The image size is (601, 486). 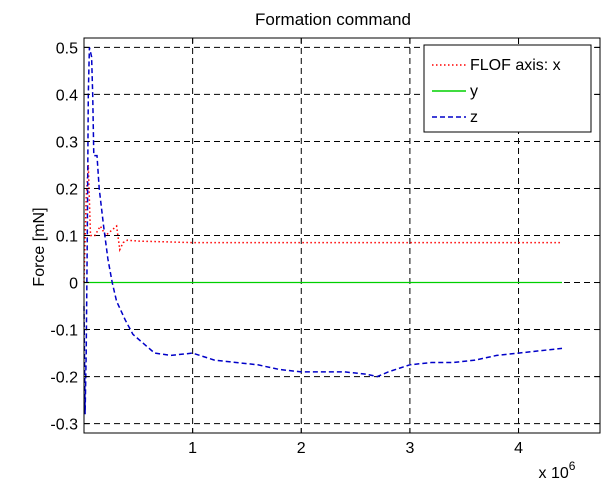 I want to click on y-tick-label: 0.4, so click(x=67, y=95).